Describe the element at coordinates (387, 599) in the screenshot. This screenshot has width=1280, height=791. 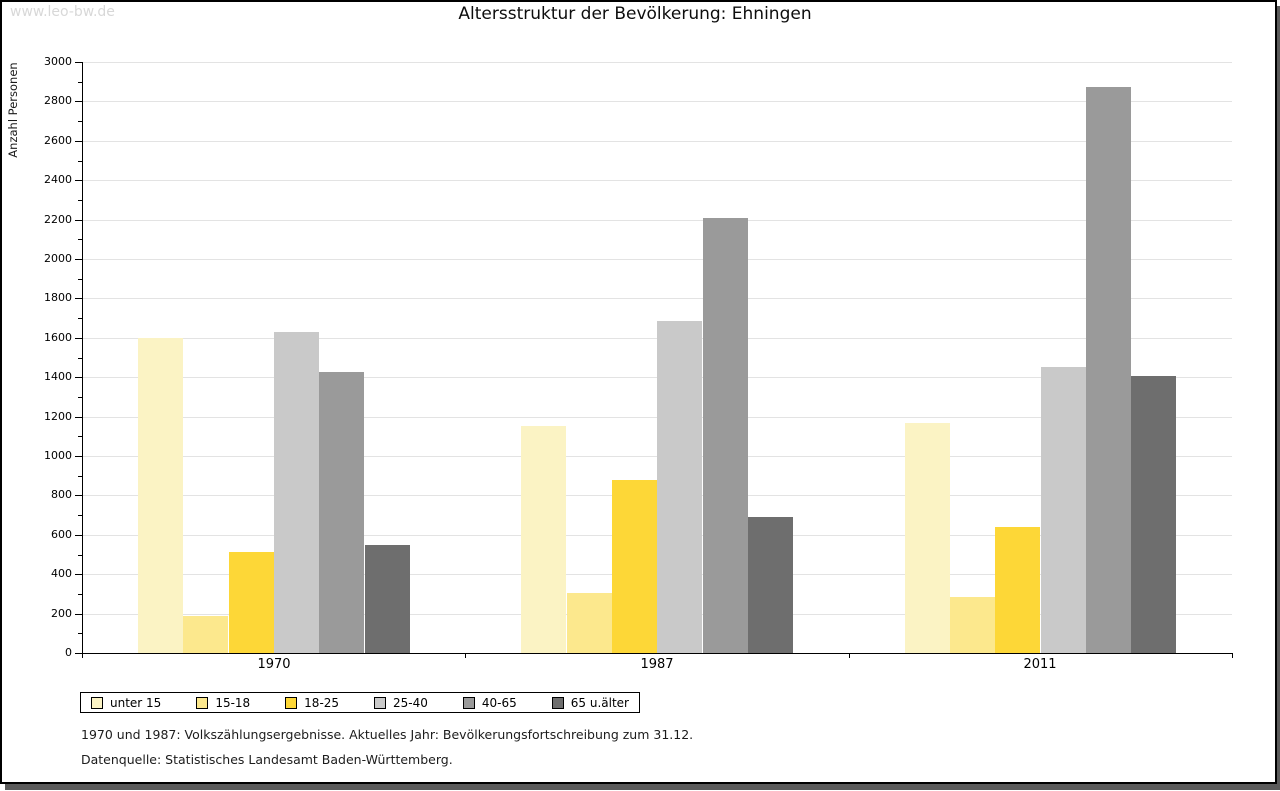
I see `bar-65-u-lter-1970` at that location.